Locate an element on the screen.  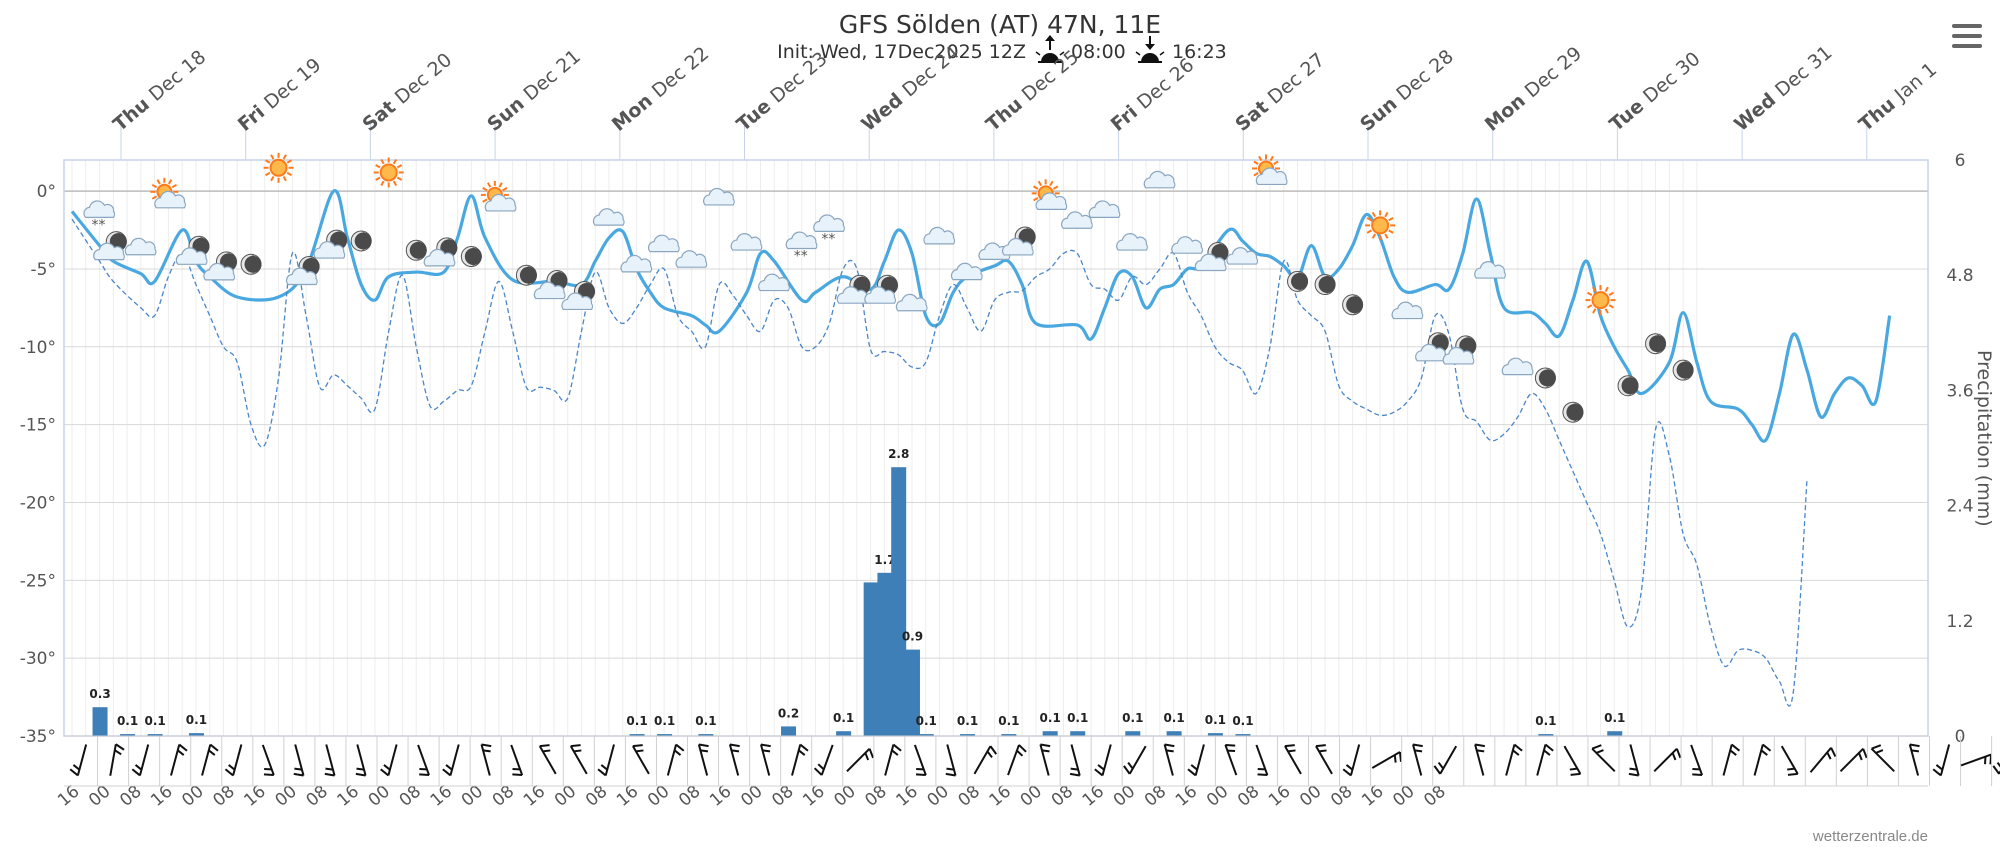
day-label: Thu Jan 1 is located at coordinates (1898, 97).